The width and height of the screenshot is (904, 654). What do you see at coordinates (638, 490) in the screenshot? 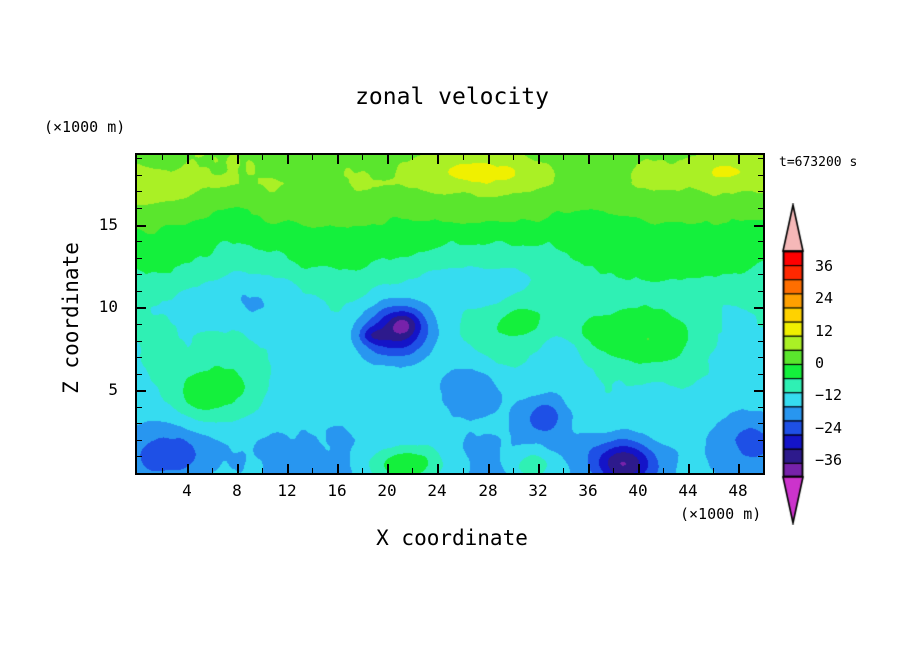
I see `x-axis-tick-label: 40` at bounding box center [638, 490].